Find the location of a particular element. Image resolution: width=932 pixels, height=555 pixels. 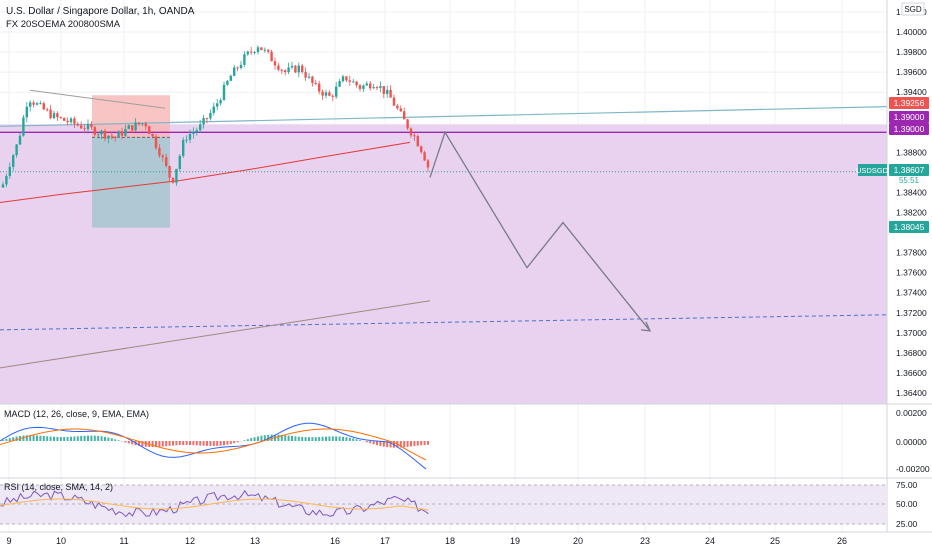

rsi-pane is located at coordinates (443, 504).